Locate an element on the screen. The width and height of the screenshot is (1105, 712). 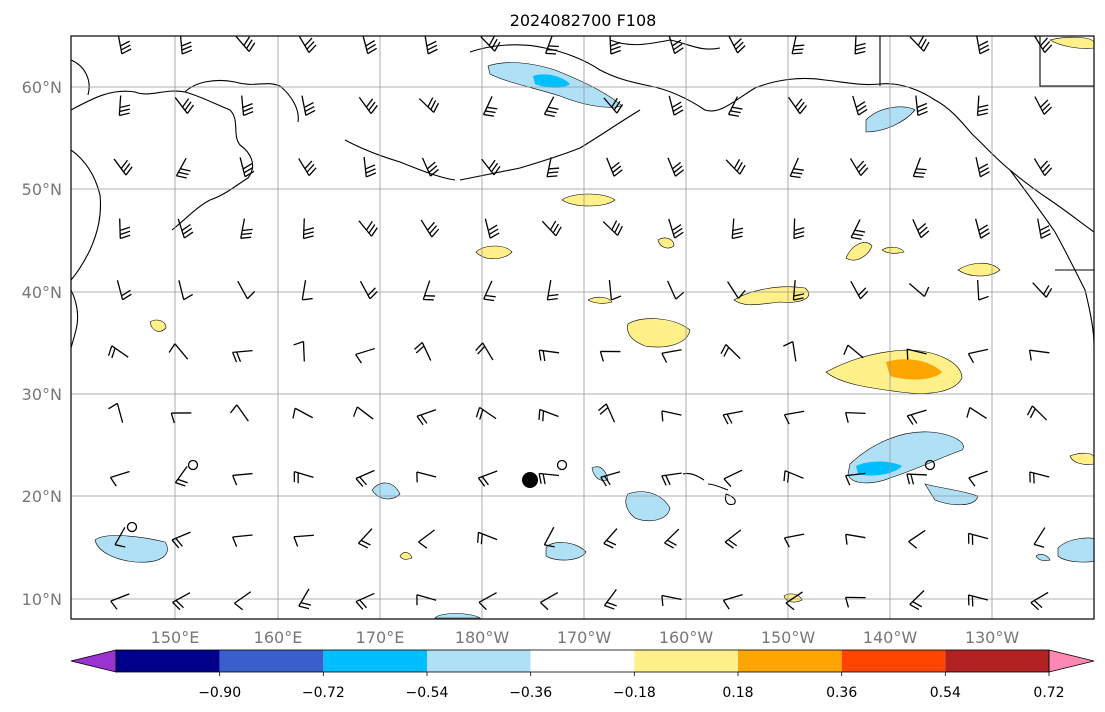
shade-yellow-small1 is located at coordinates (666, 243).